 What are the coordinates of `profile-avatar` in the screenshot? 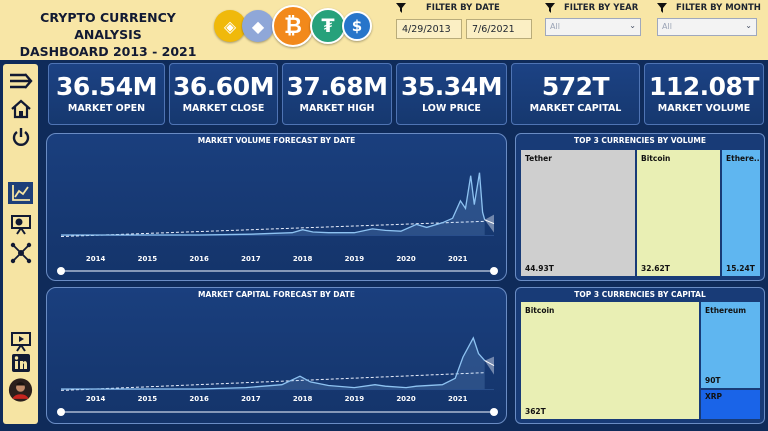 It's located at (20, 390).